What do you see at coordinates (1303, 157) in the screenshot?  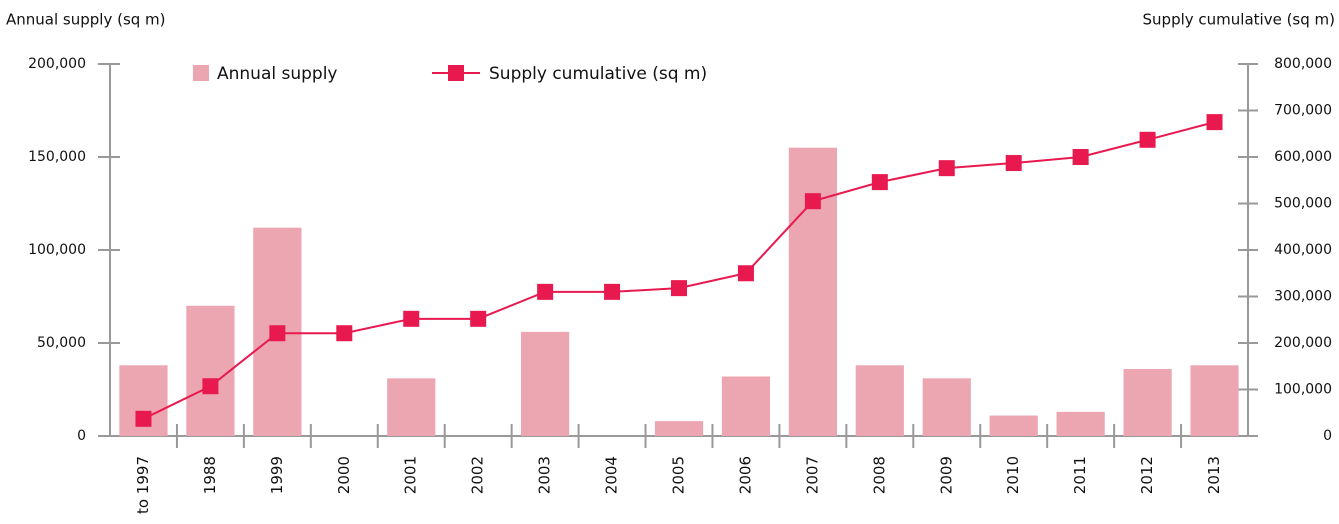 I see `y2-tick-label: 600,000` at bounding box center [1303, 157].